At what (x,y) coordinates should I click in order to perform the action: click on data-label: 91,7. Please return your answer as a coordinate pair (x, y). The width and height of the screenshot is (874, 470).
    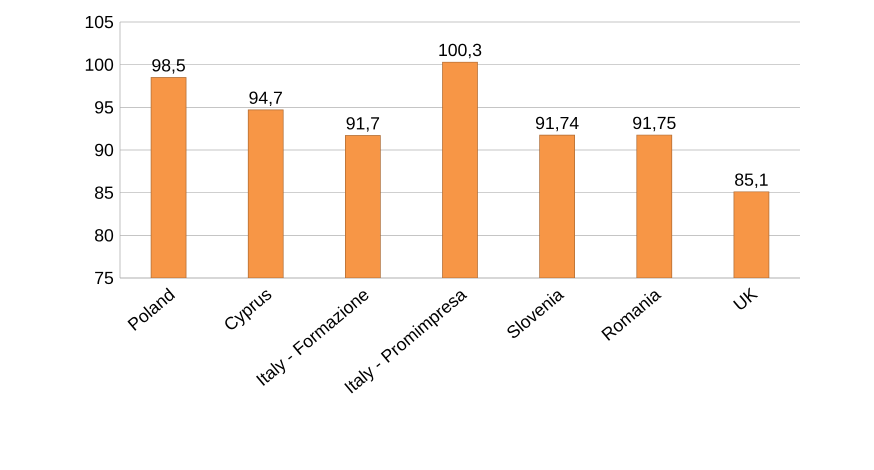
    Looking at the image, I should click on (363, 124).